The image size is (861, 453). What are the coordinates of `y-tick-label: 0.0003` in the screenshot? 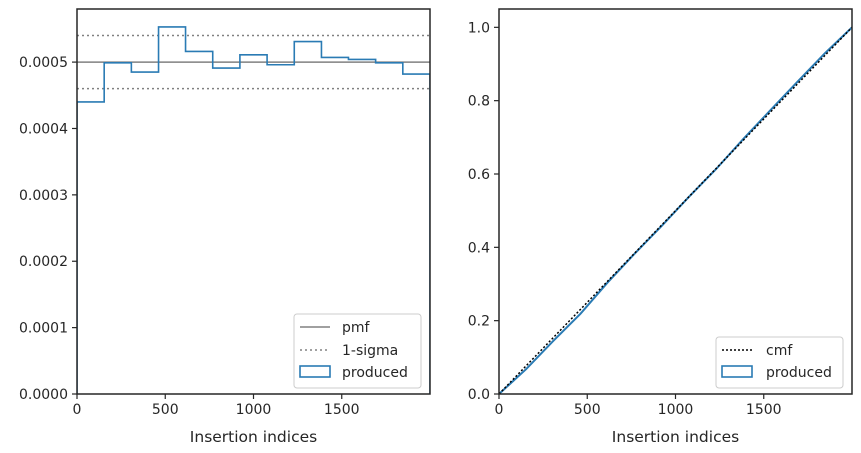 It's located at (43, 196).